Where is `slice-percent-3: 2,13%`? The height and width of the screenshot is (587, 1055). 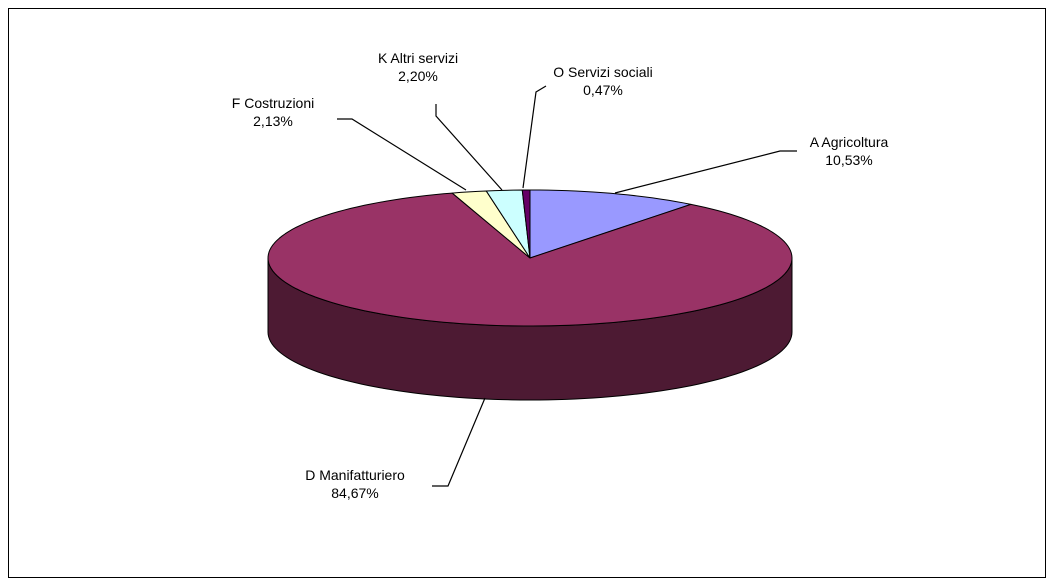
slice-percent-3: 2,13% is located at coordinates (273, 121).